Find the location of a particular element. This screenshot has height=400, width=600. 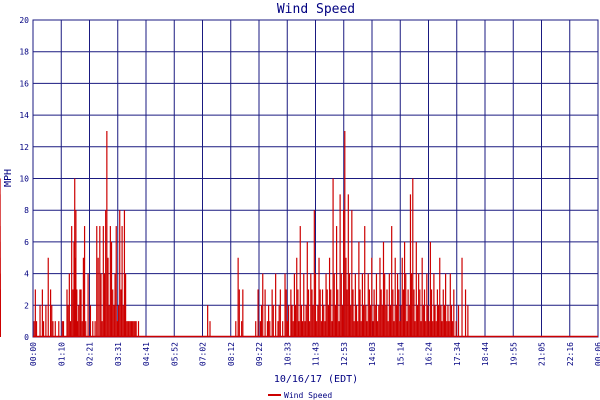

x-tick-label: 22:16 is located at coordinates (570, 354).